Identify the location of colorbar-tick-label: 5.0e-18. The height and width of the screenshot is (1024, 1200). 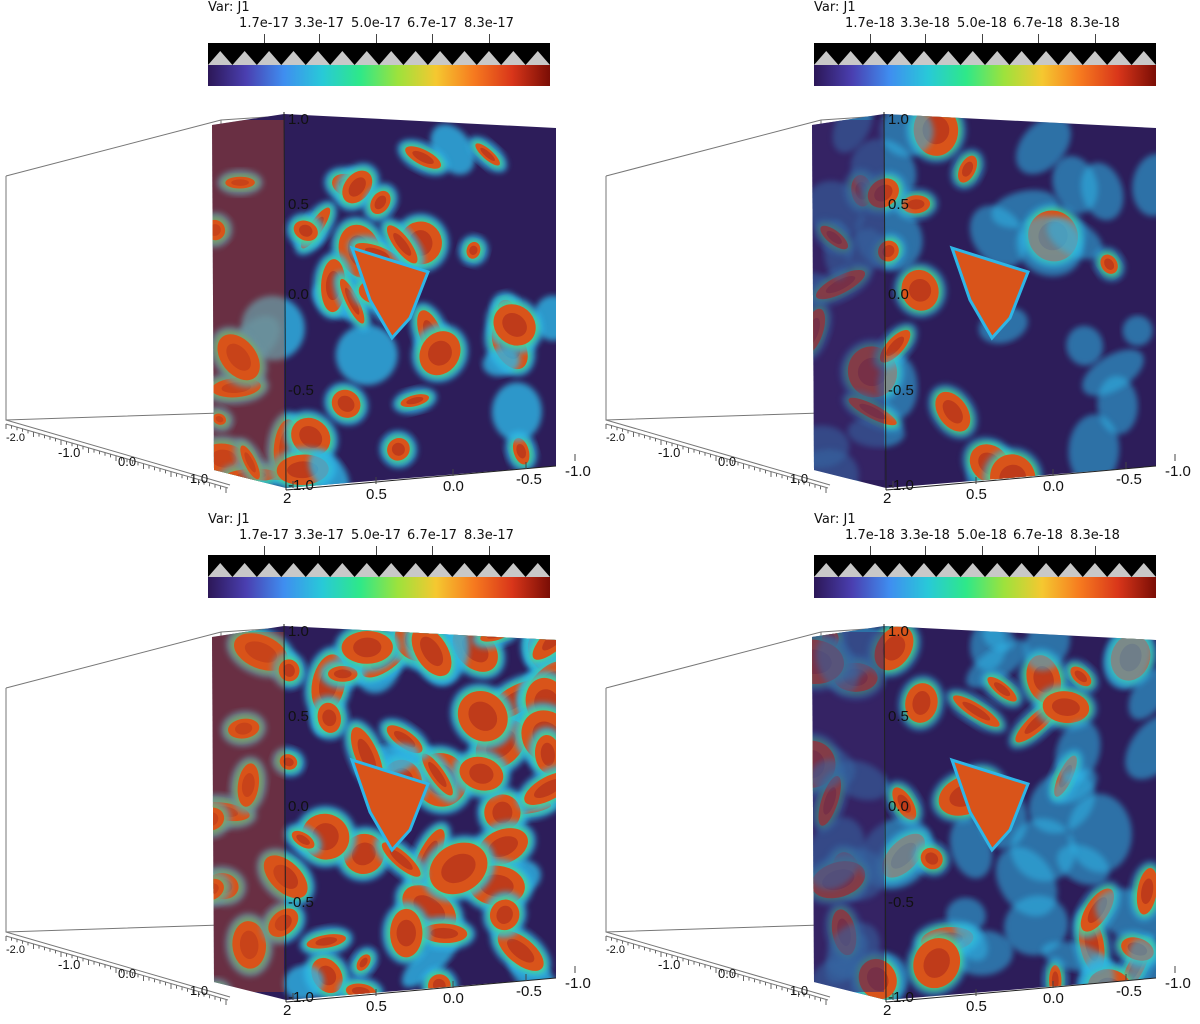
(982, 535).